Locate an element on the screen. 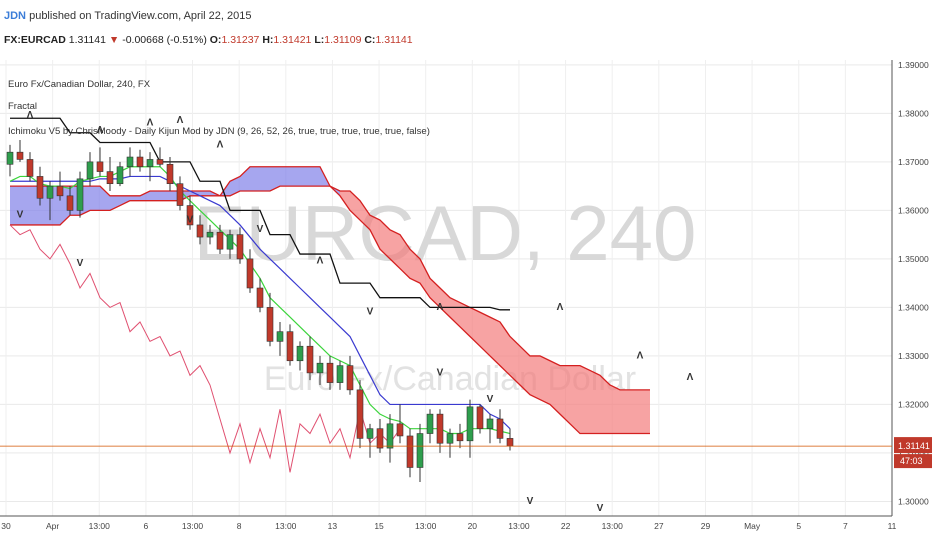 The image size is (932, 555). time-tick-label: 13 is located at coordinates (333, 526).